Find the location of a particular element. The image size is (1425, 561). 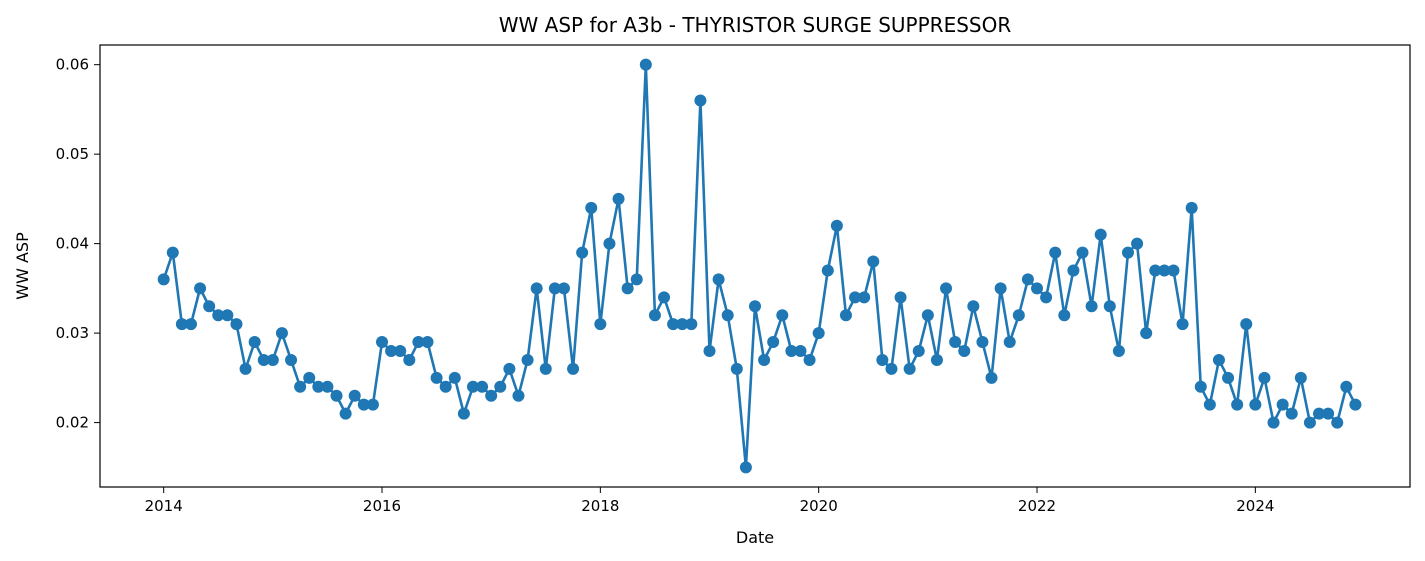

y-tick-label: 0.06 is located at coordinates (72, 65).